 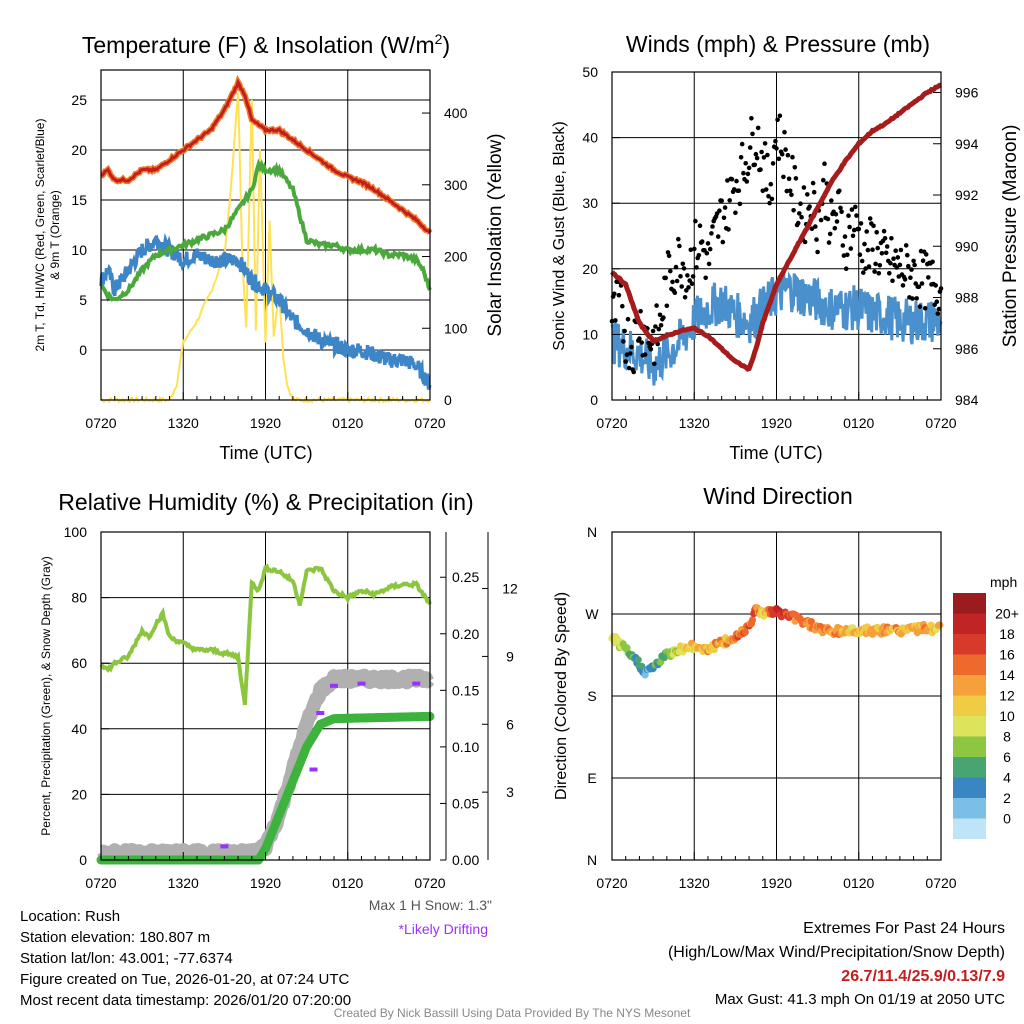 What do you see at coordinates (592, 532) in the screenshot?
I see `direction-tick-label: N` at bounding box center [592, 532].